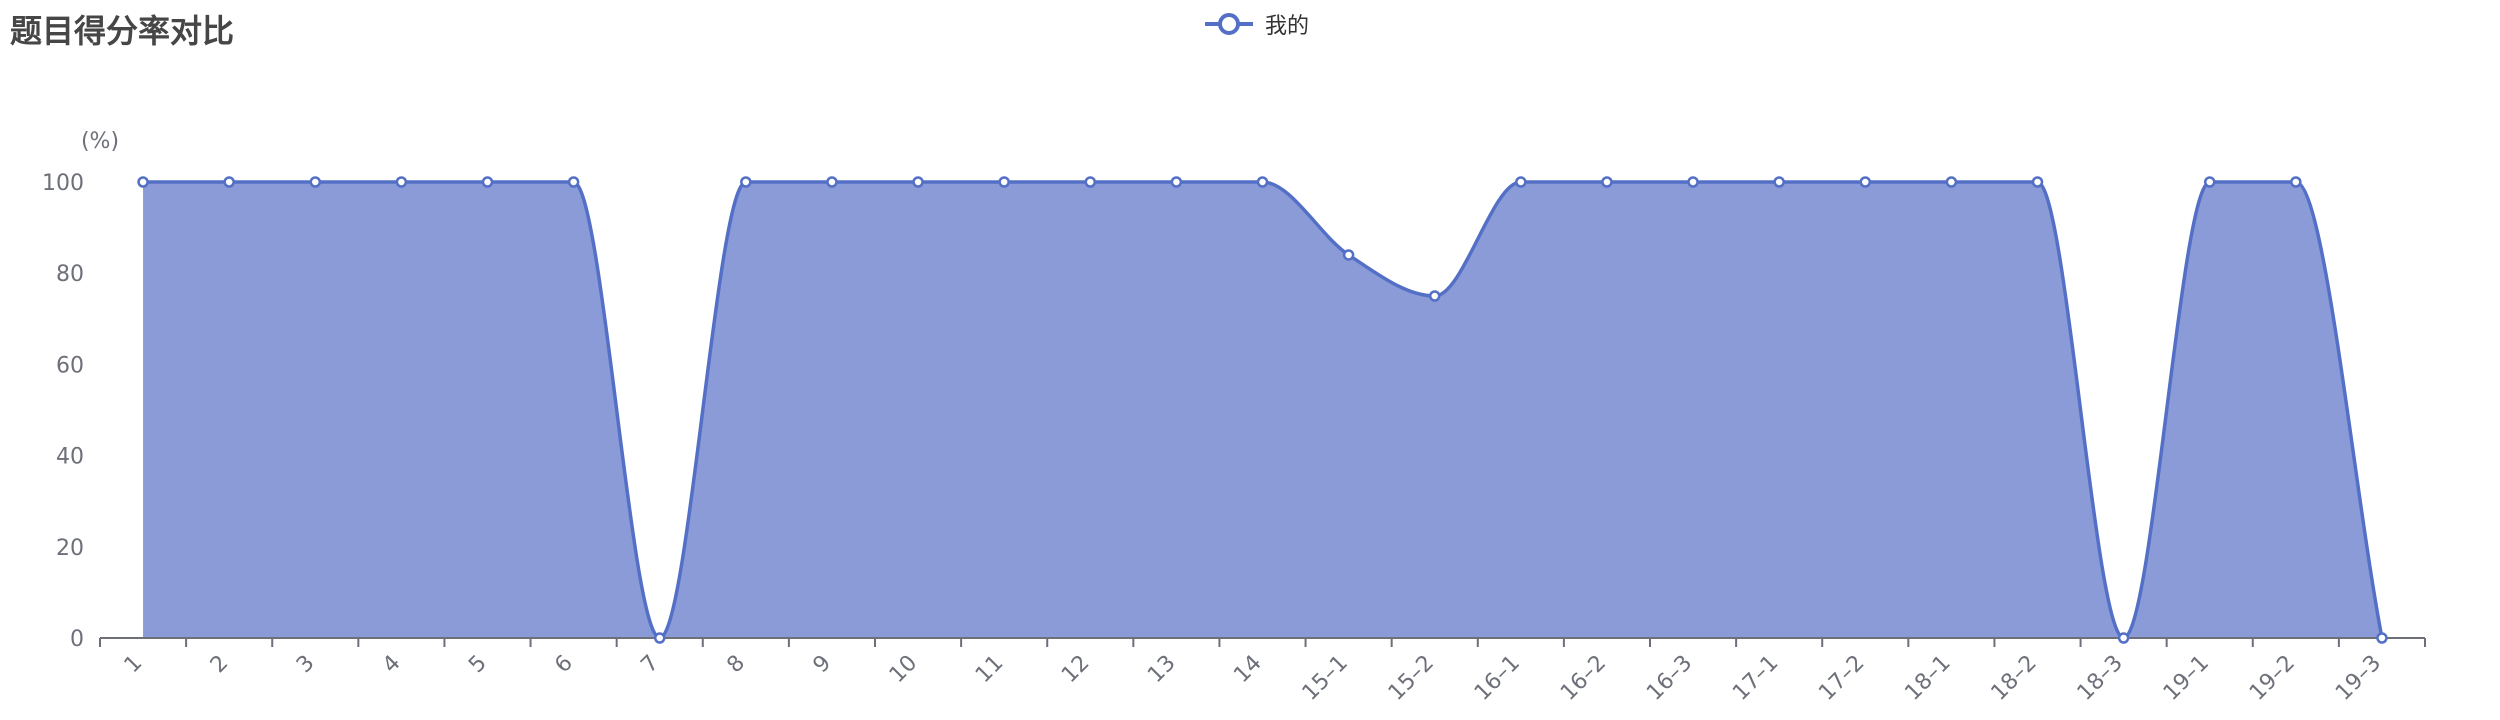 The width and height of the screenshot is (2500, 720). What do you see at coordinates (392, 665) in the screenshot?
I see `x-tick-label-4: 4` at bounding box center [392, 665].